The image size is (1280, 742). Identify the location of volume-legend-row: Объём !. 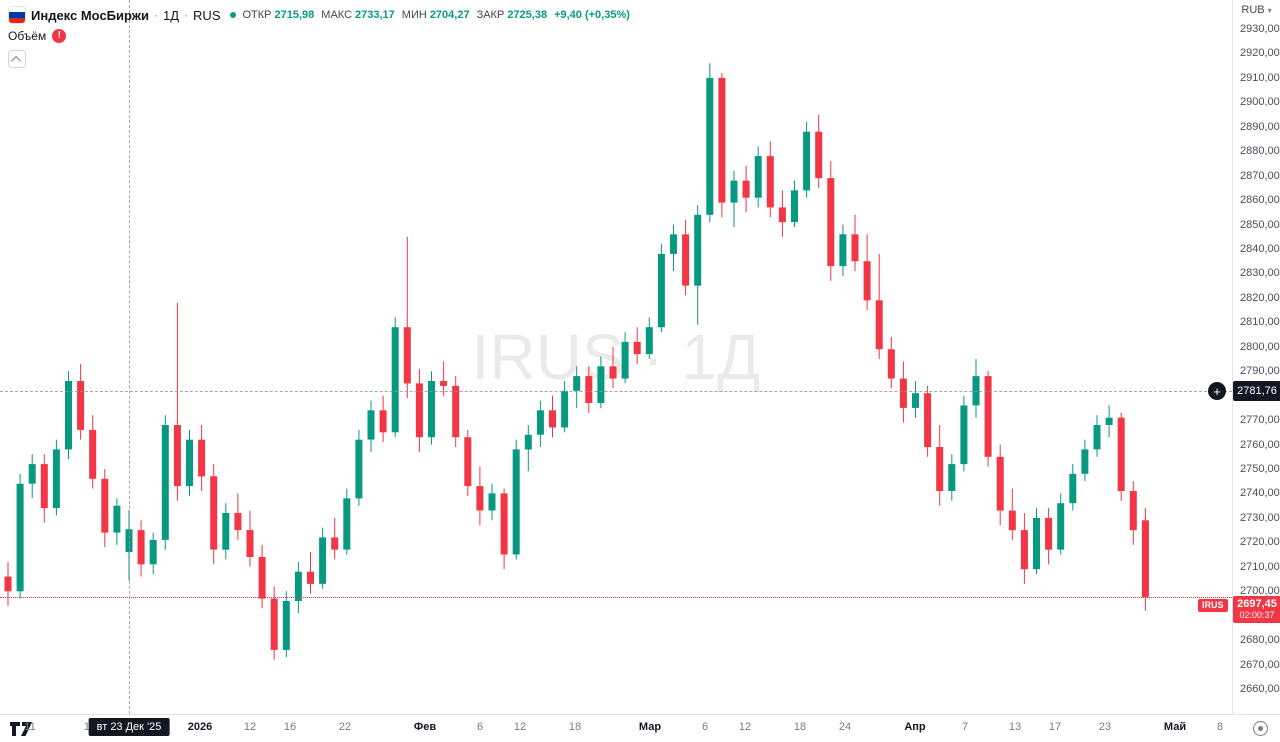
(319, 36).